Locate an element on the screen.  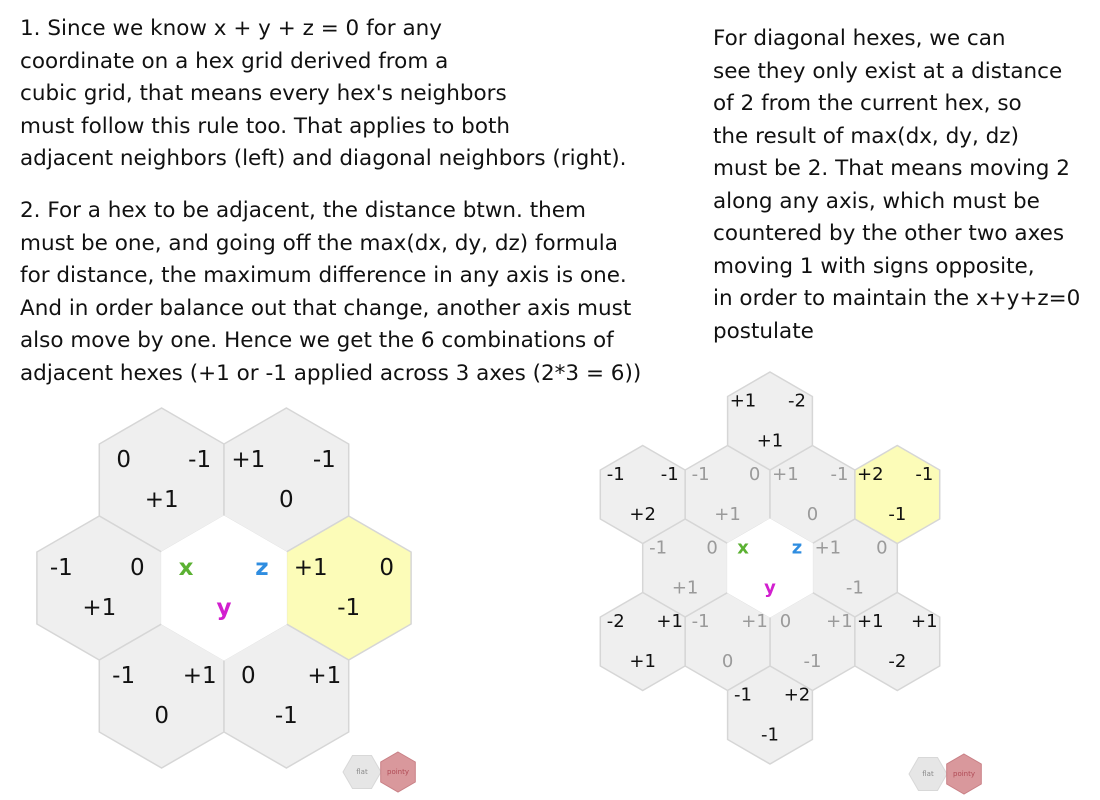
hex-diag-top-right: +2 -1-1 is located at coordinates (897, 494).